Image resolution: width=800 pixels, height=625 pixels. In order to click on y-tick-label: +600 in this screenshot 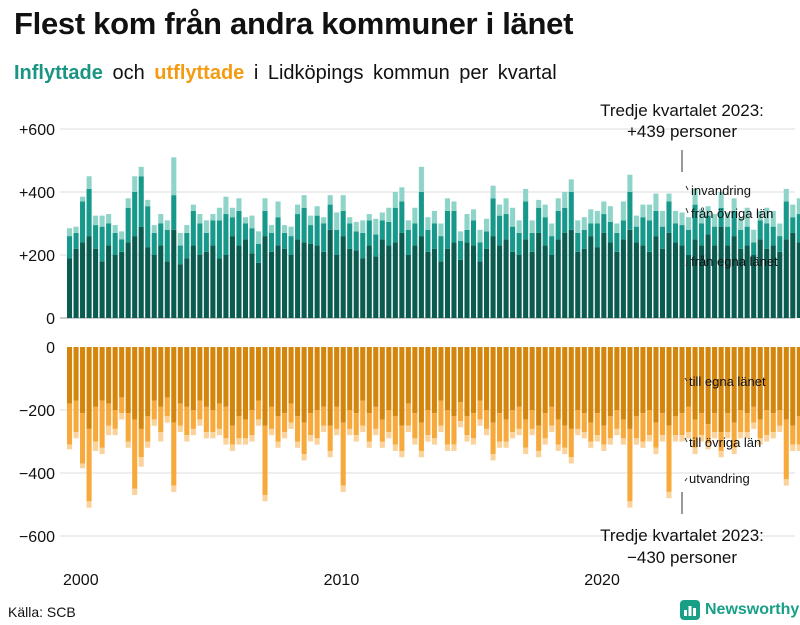, I will do `click(37, 130)`.